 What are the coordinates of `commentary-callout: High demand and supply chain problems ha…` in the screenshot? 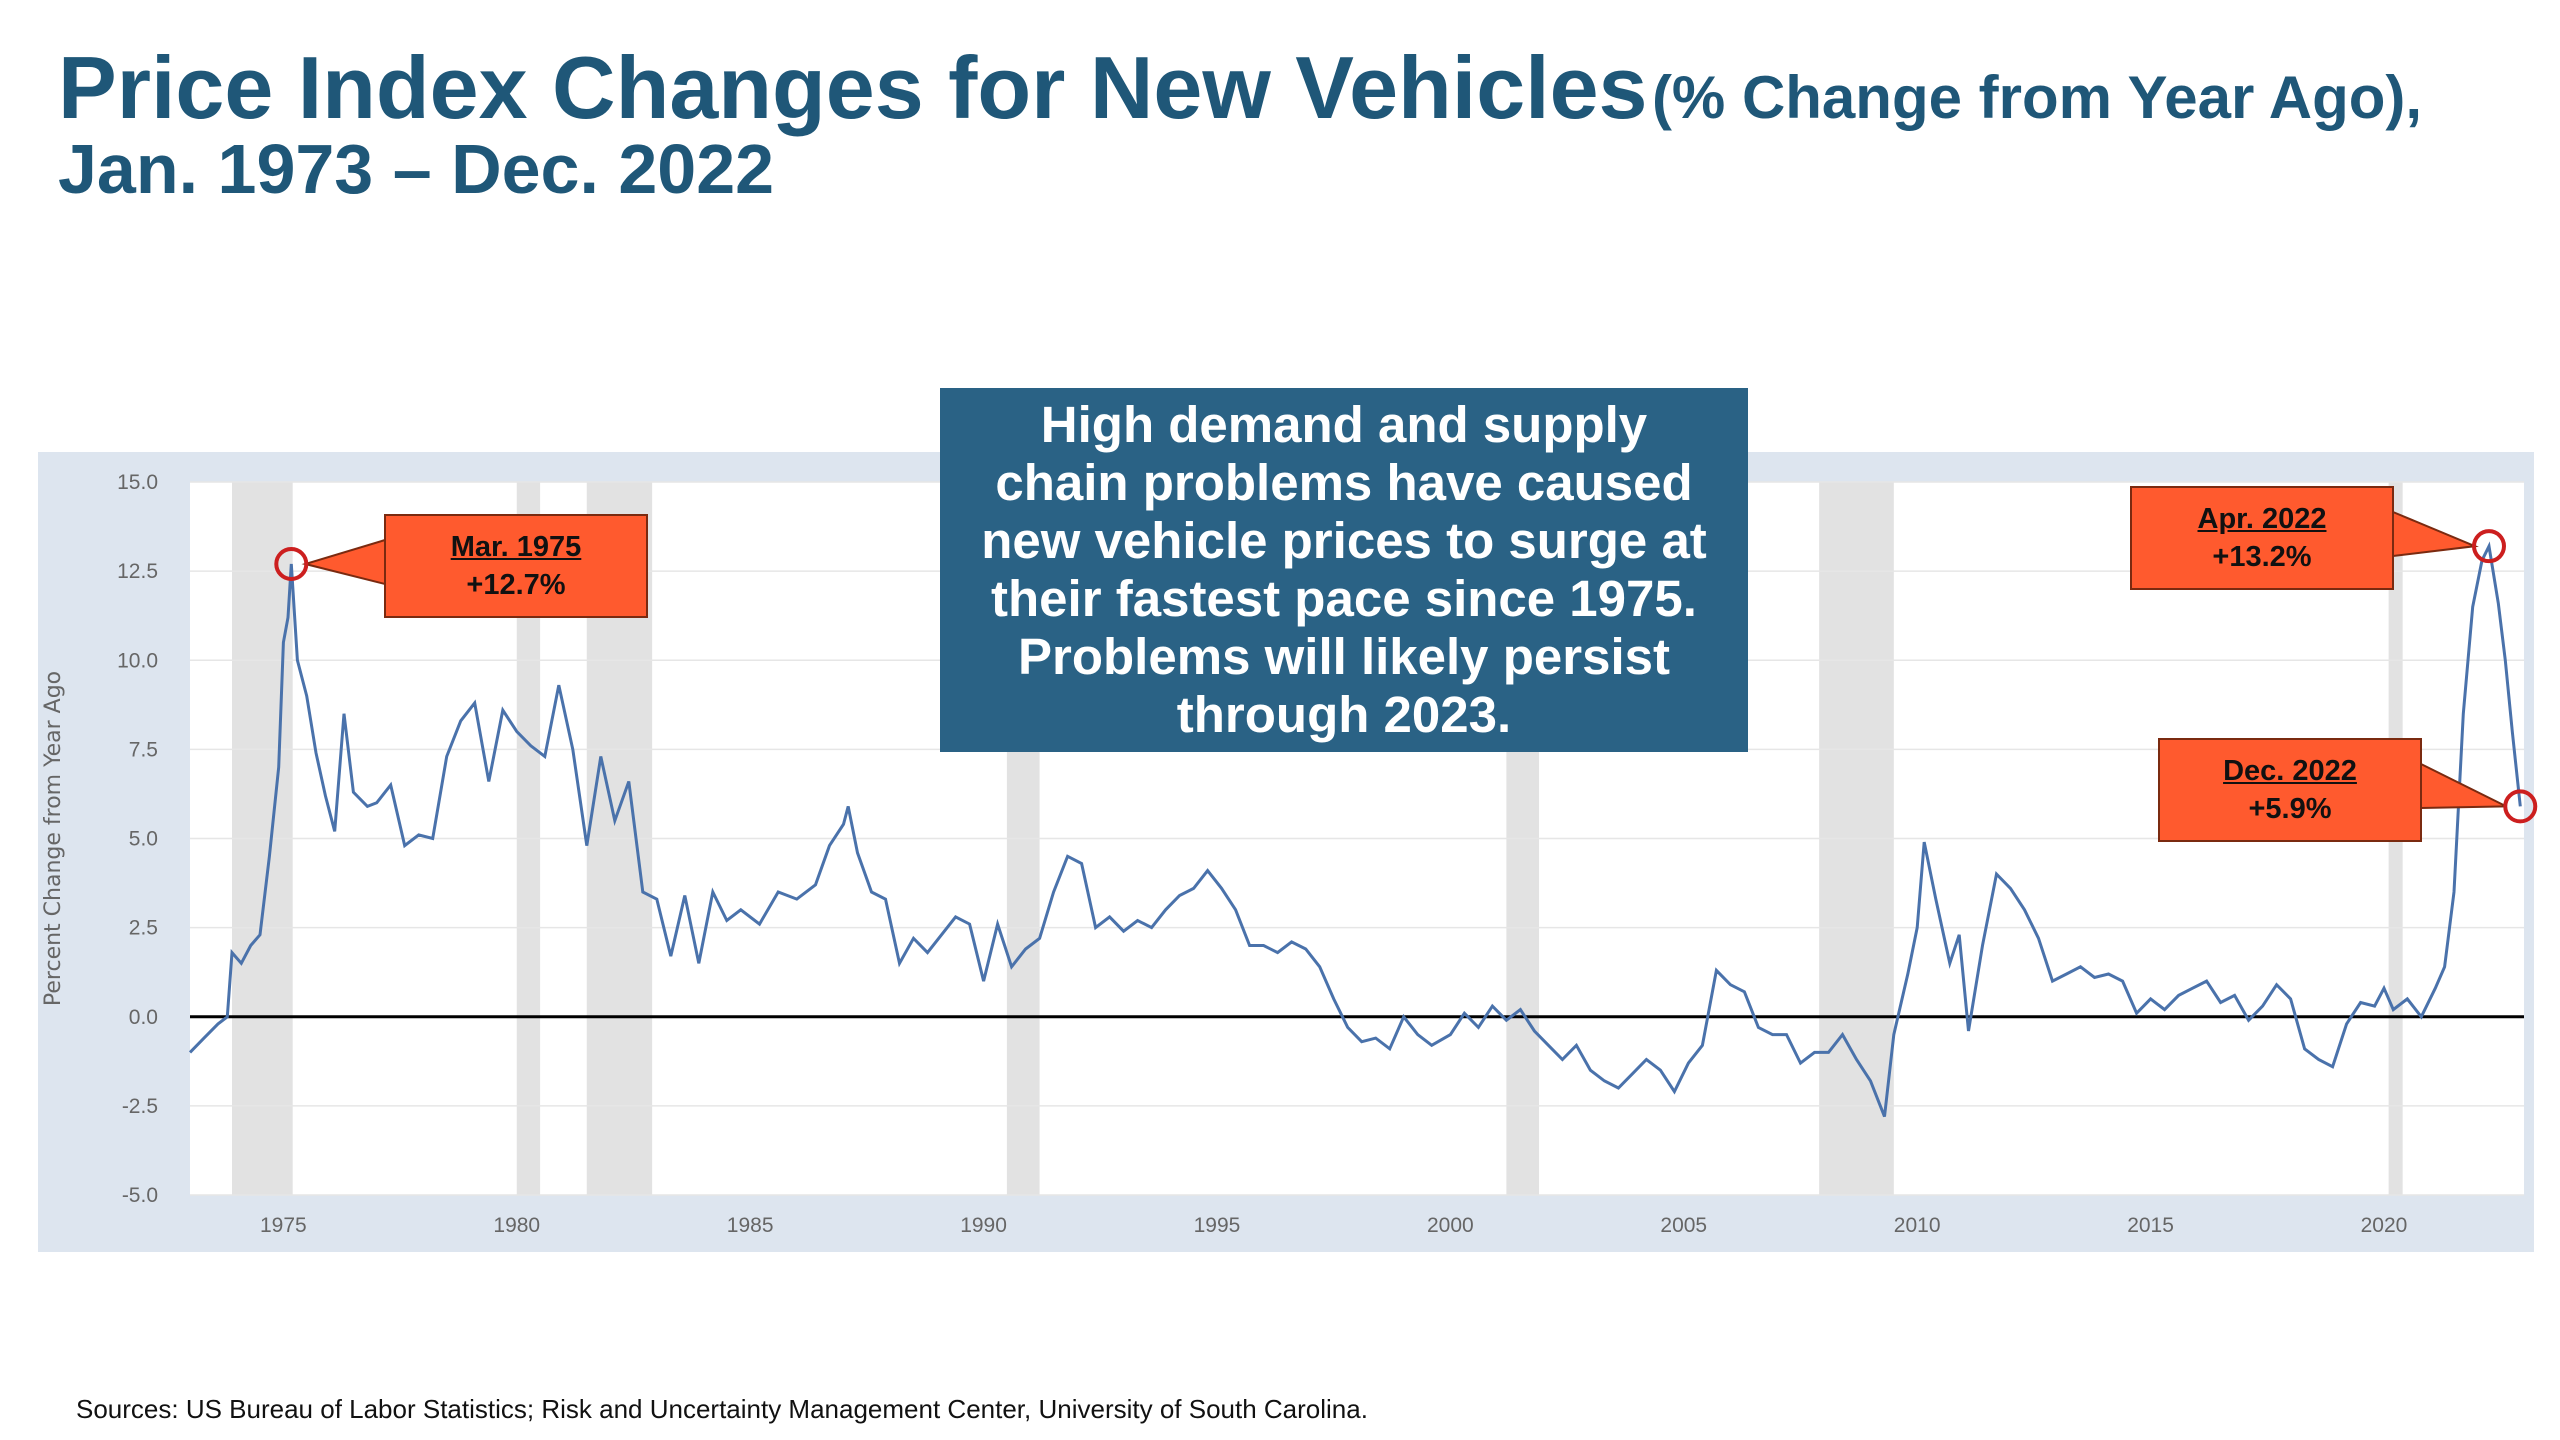 It's located at (1344, 570).